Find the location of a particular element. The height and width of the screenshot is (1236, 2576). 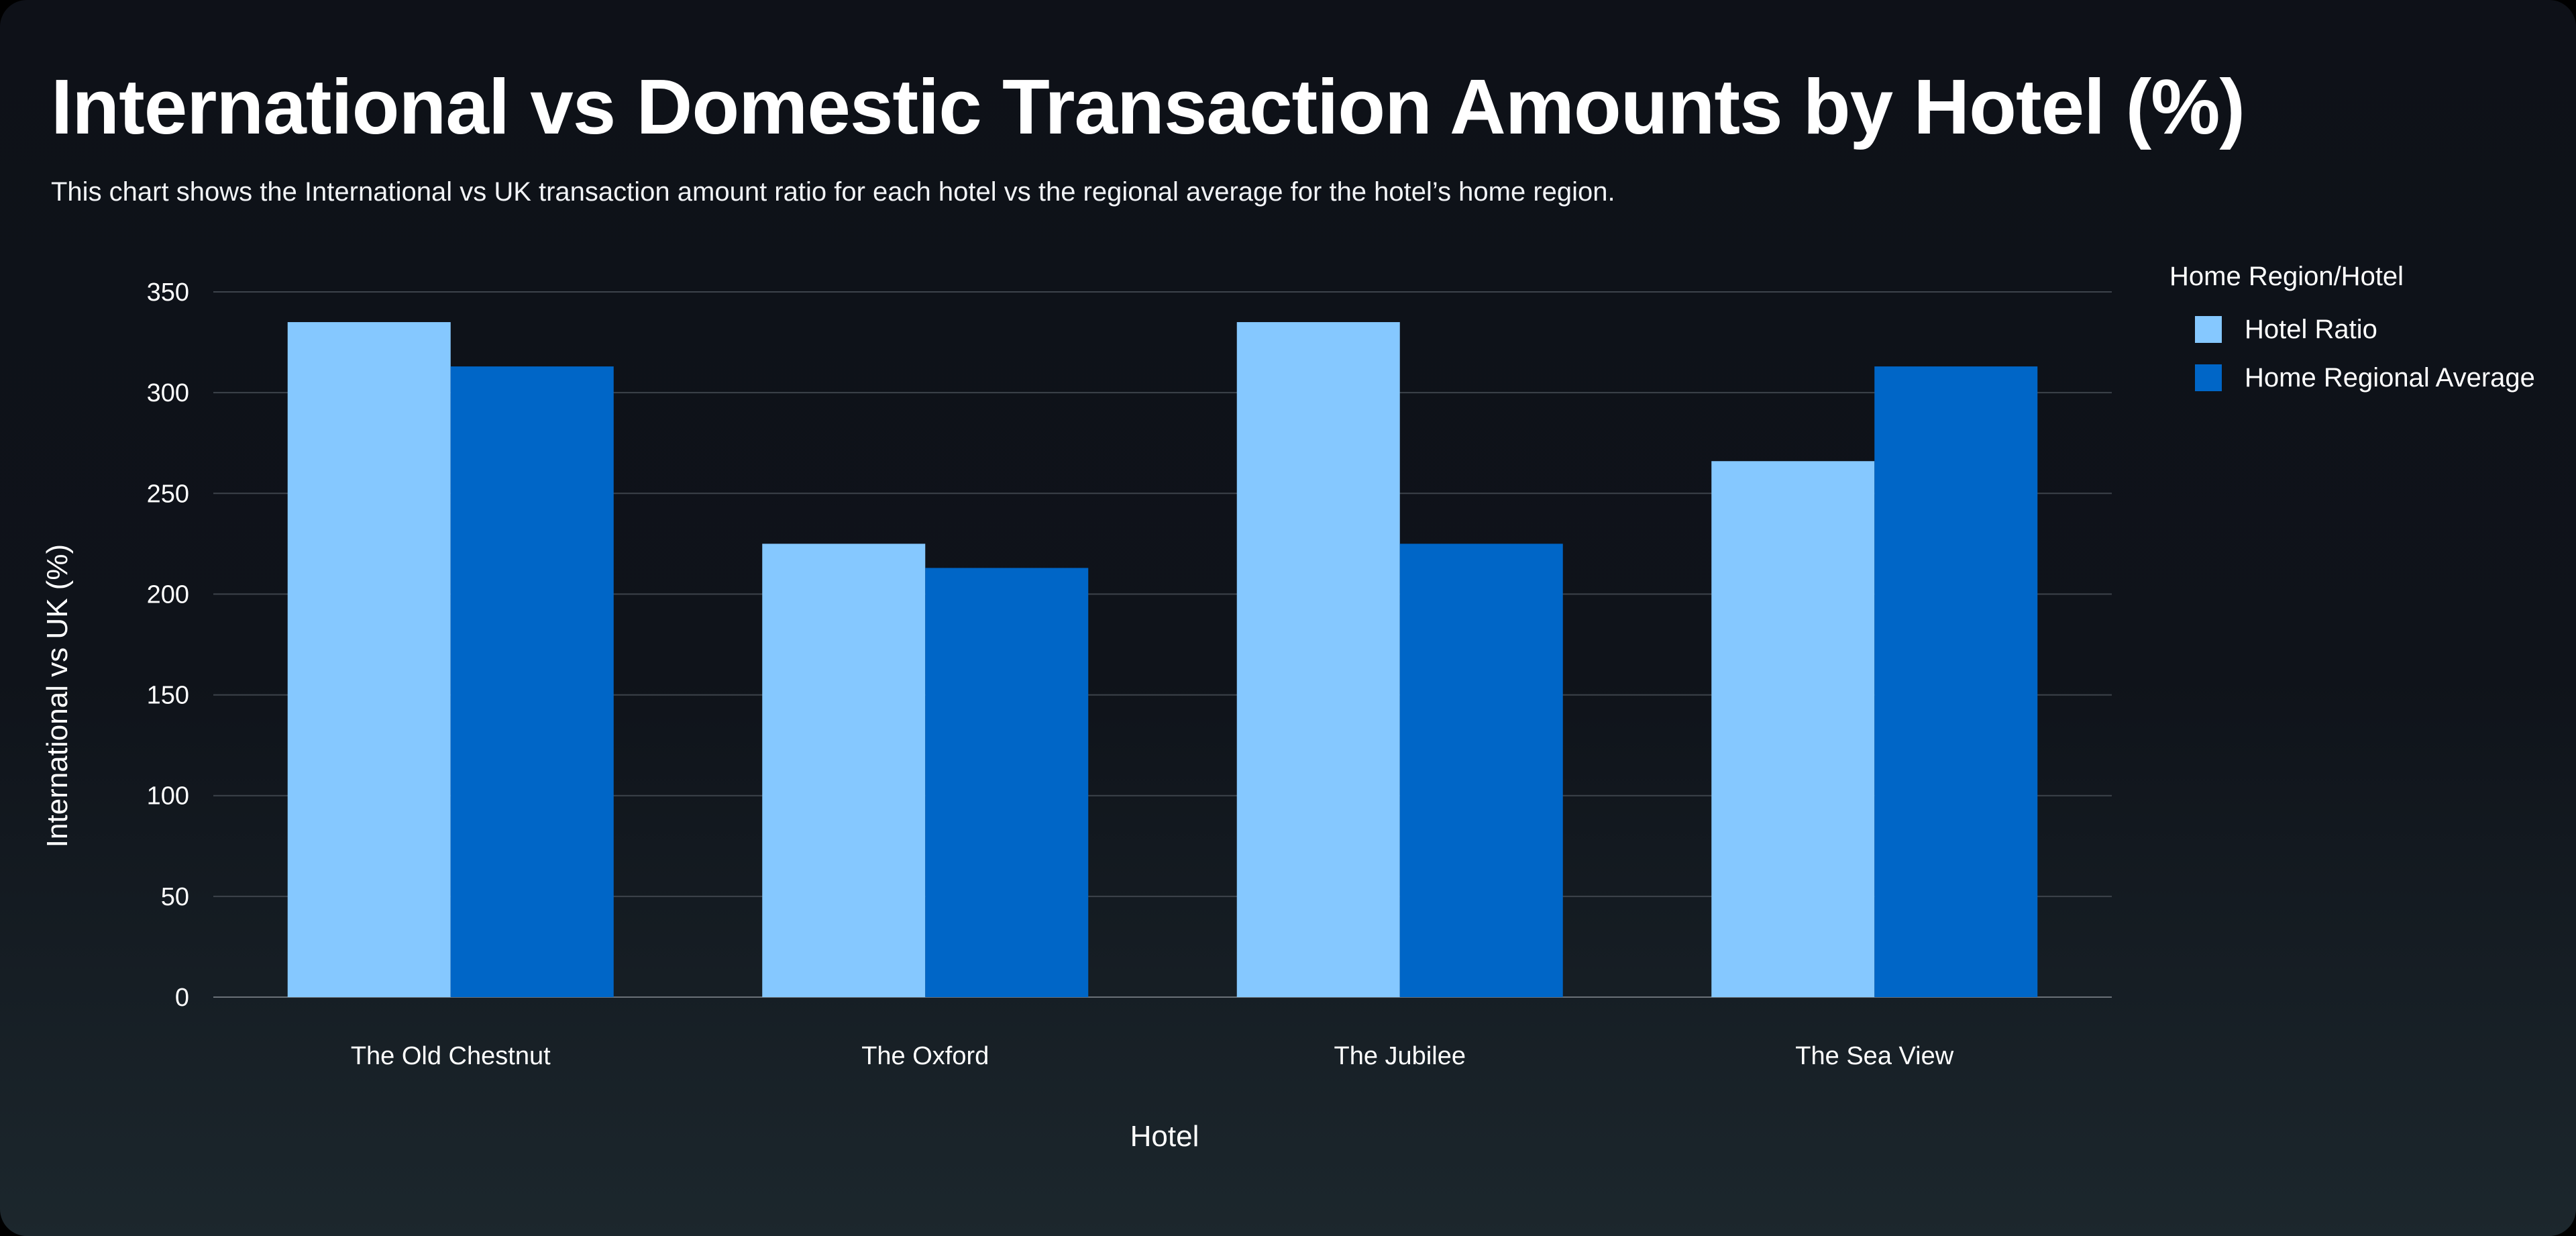

y-tick-label: 350 is located at coordinates (168, 292).